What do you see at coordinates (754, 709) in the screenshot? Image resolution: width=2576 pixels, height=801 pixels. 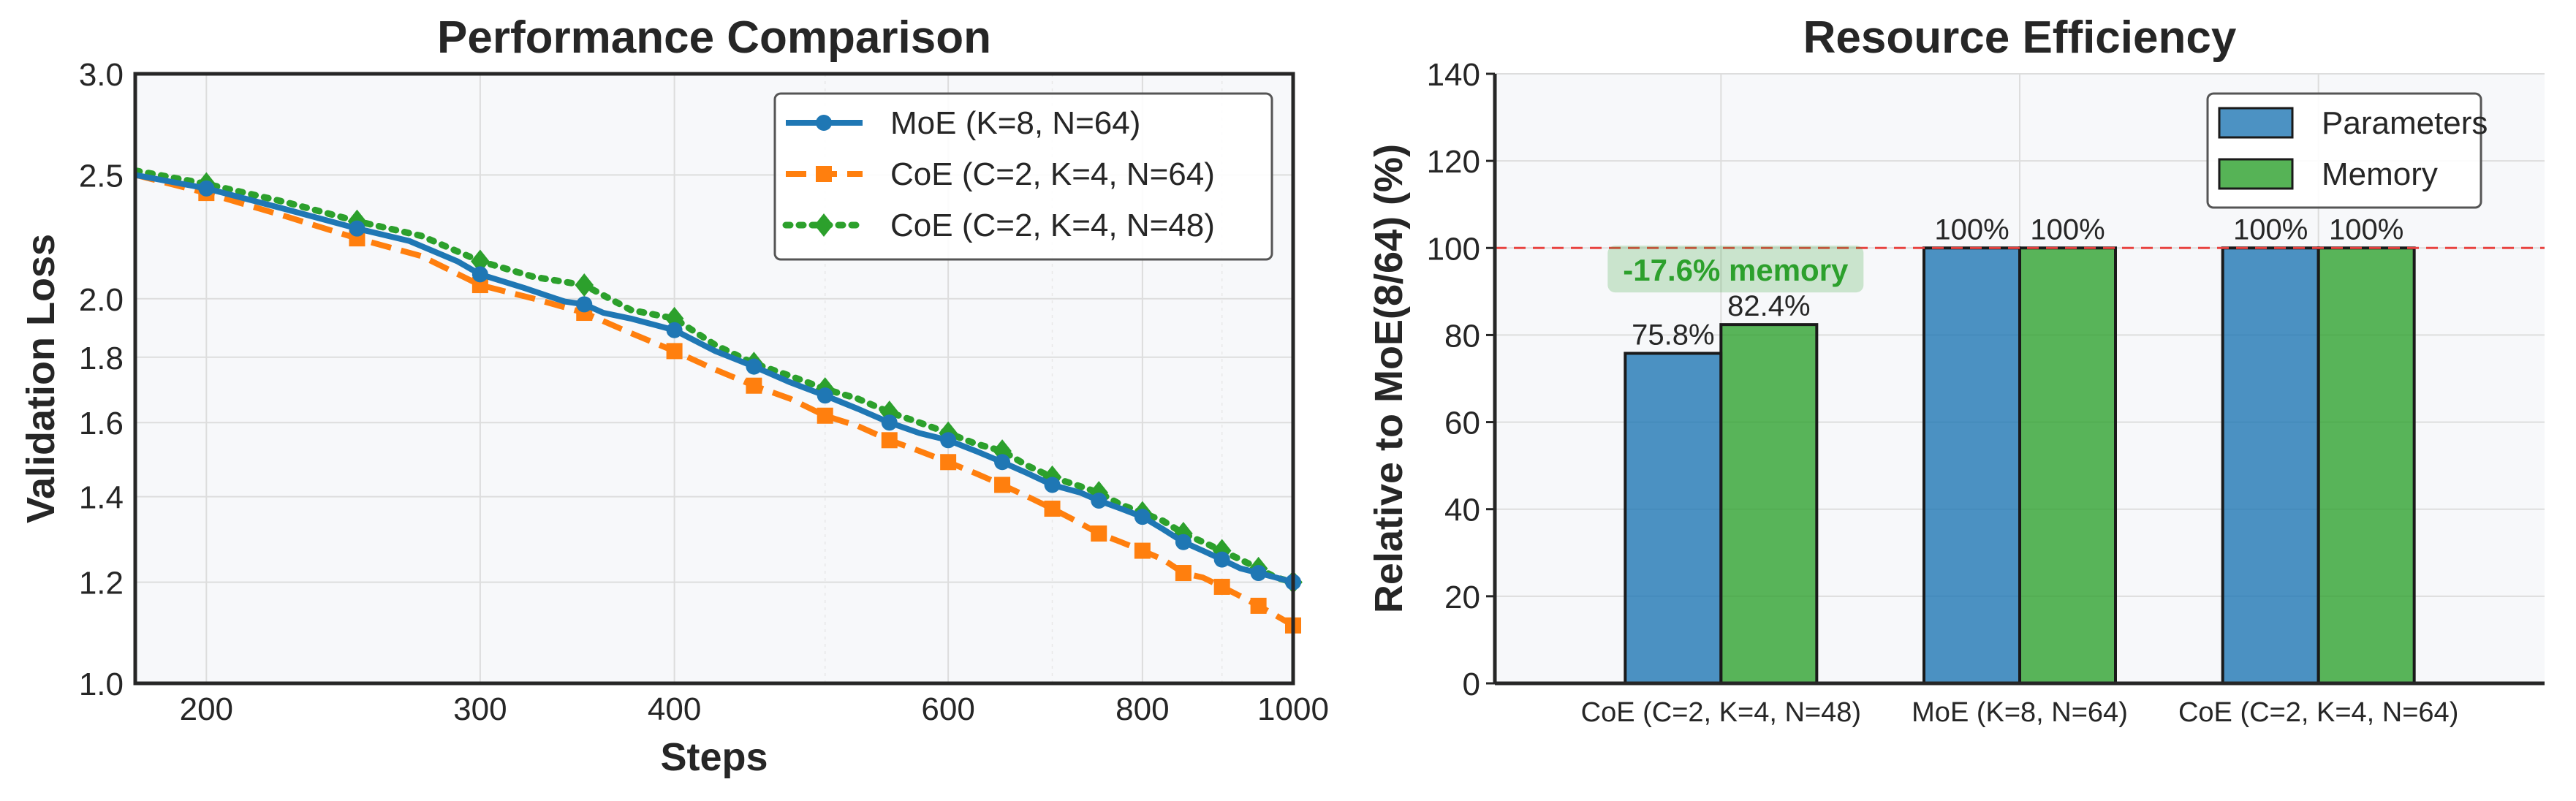 I see `line-chart-x-ticks: 200 300 400 600 800 1000` at bounding box center [754, 709].